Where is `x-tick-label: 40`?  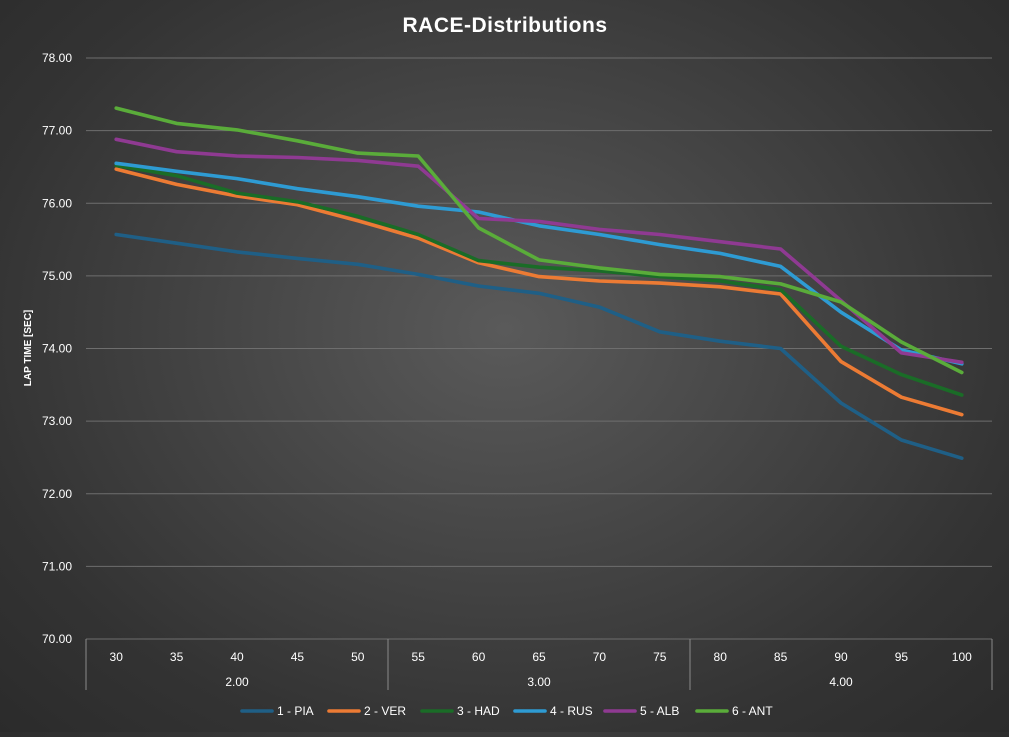 x-tick-label: 40 is located at coordinates (237, 657).